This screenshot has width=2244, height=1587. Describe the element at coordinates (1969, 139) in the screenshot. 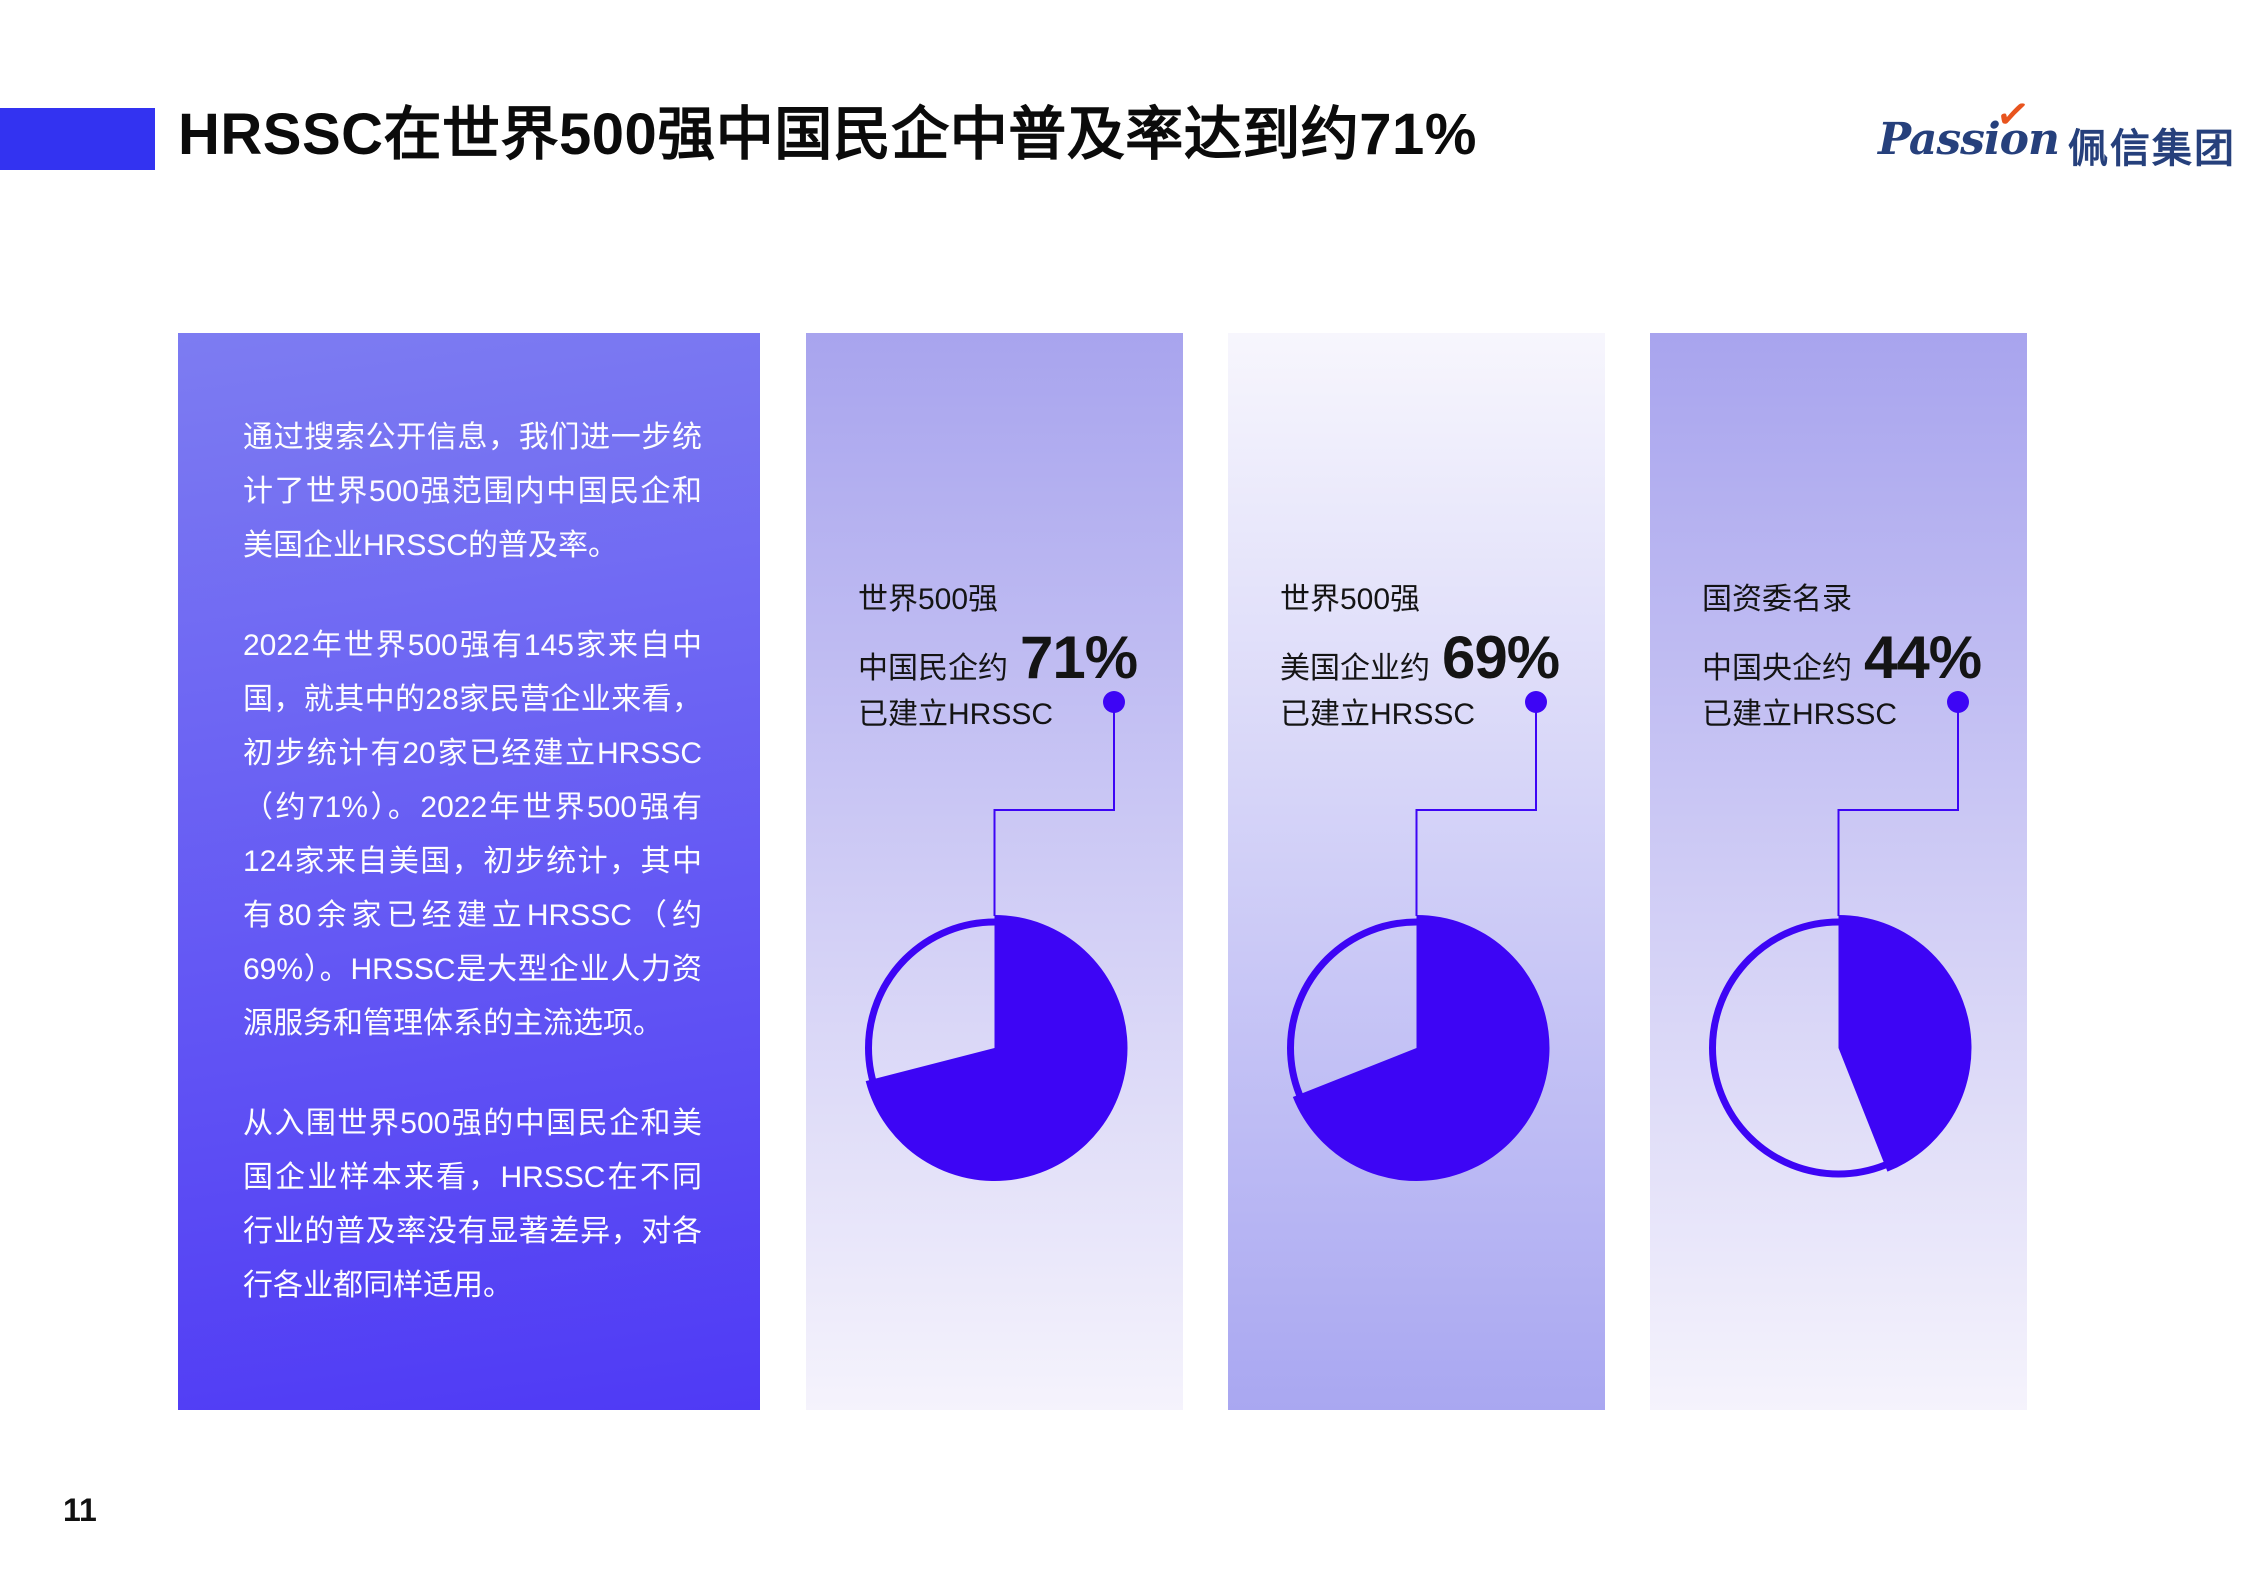

I see `logo-passion-wordmark: Passion` at that location.